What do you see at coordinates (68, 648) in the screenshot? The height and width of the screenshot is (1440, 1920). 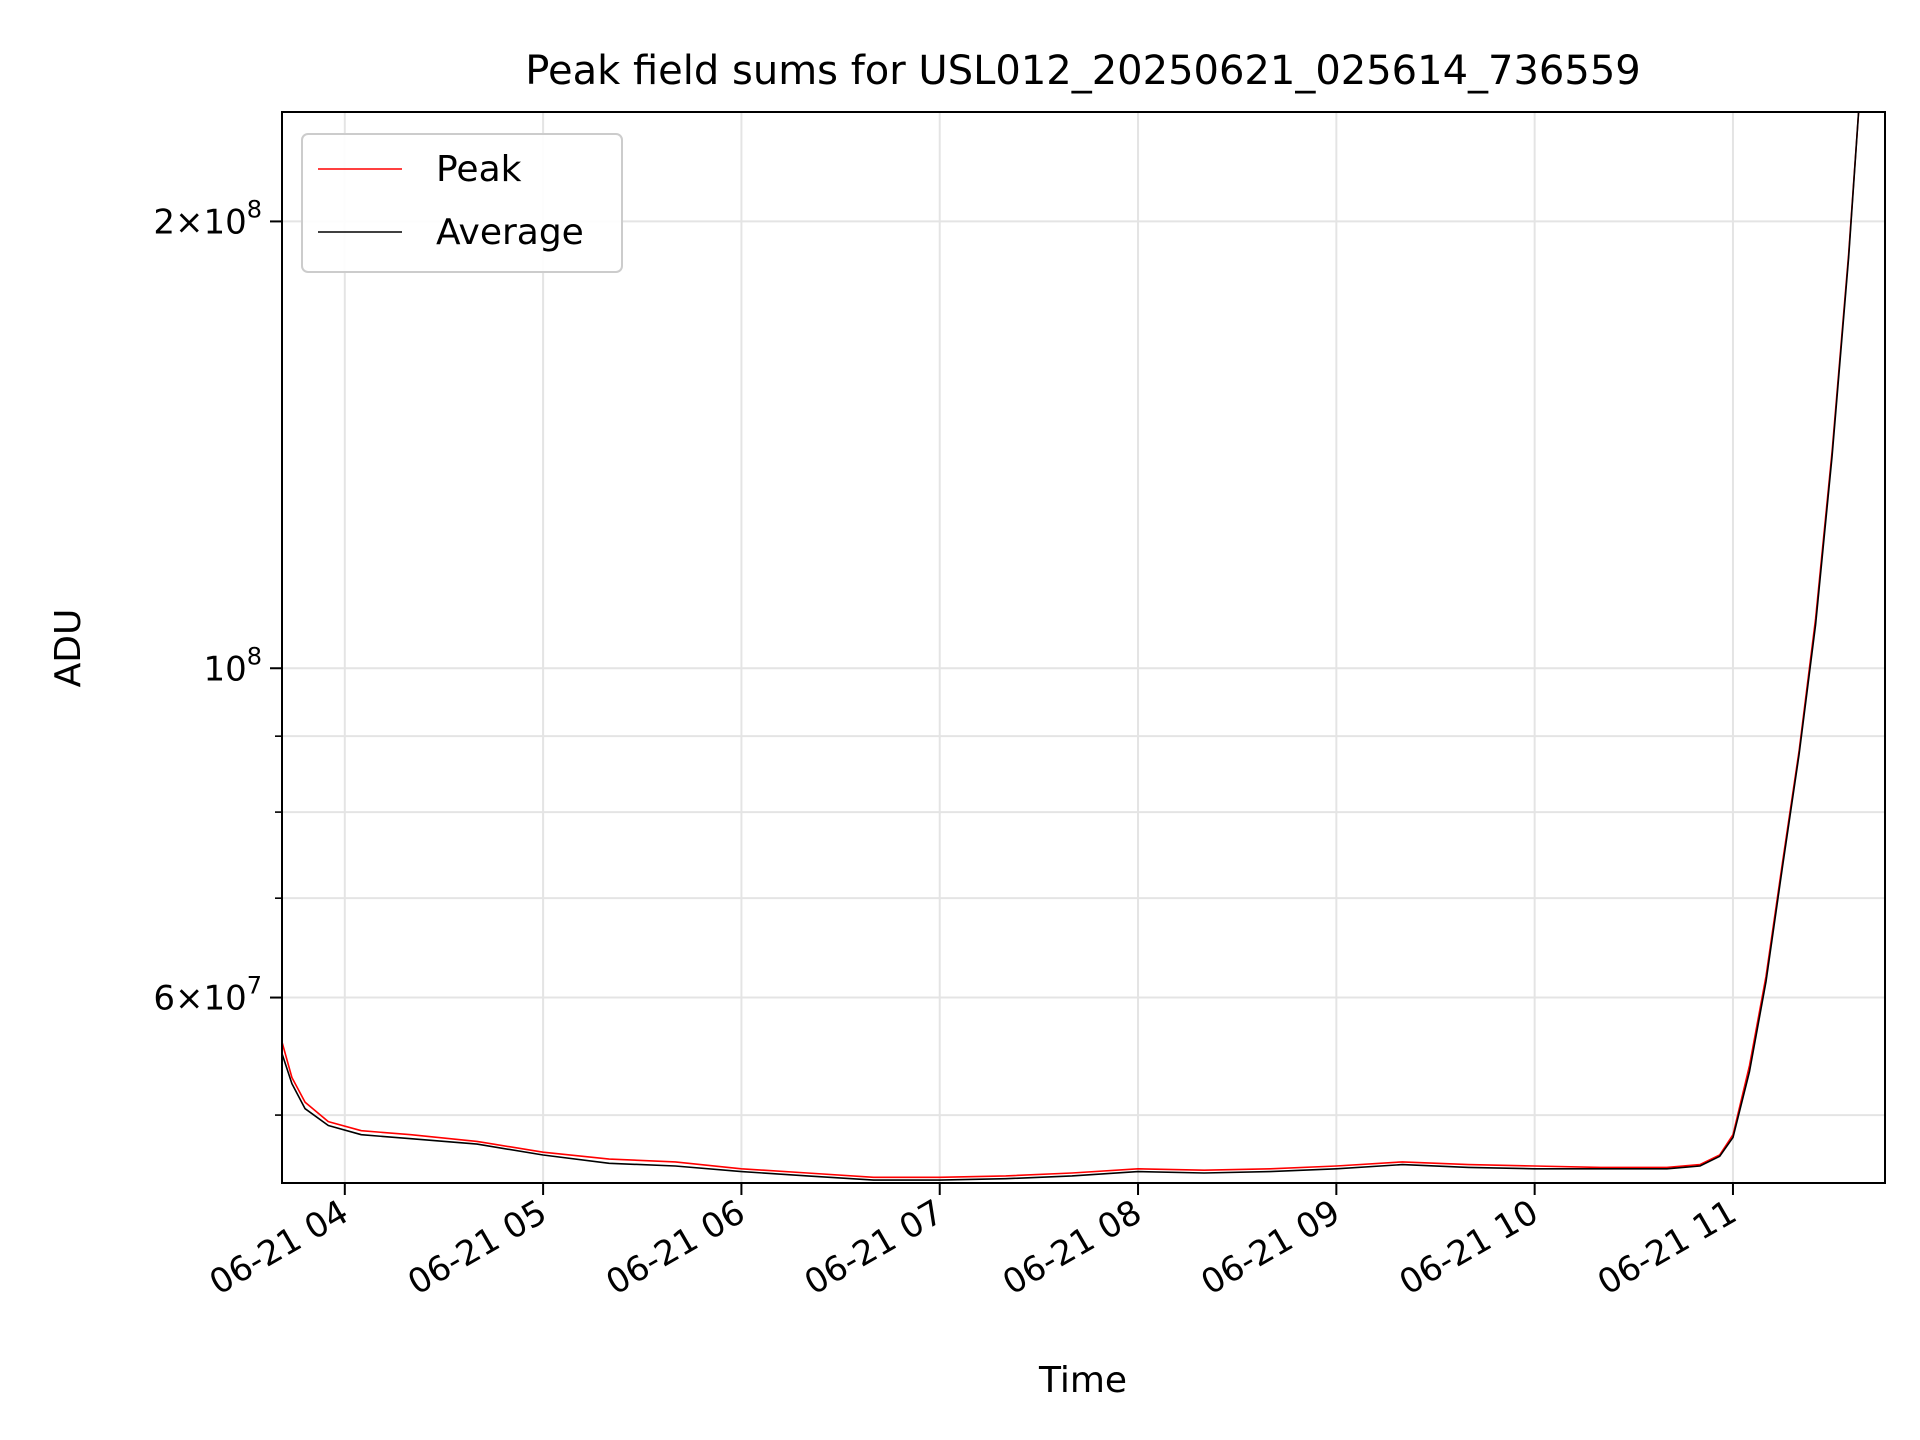 I see `y-axis-label: ADU` at bounding box center [68, 648].